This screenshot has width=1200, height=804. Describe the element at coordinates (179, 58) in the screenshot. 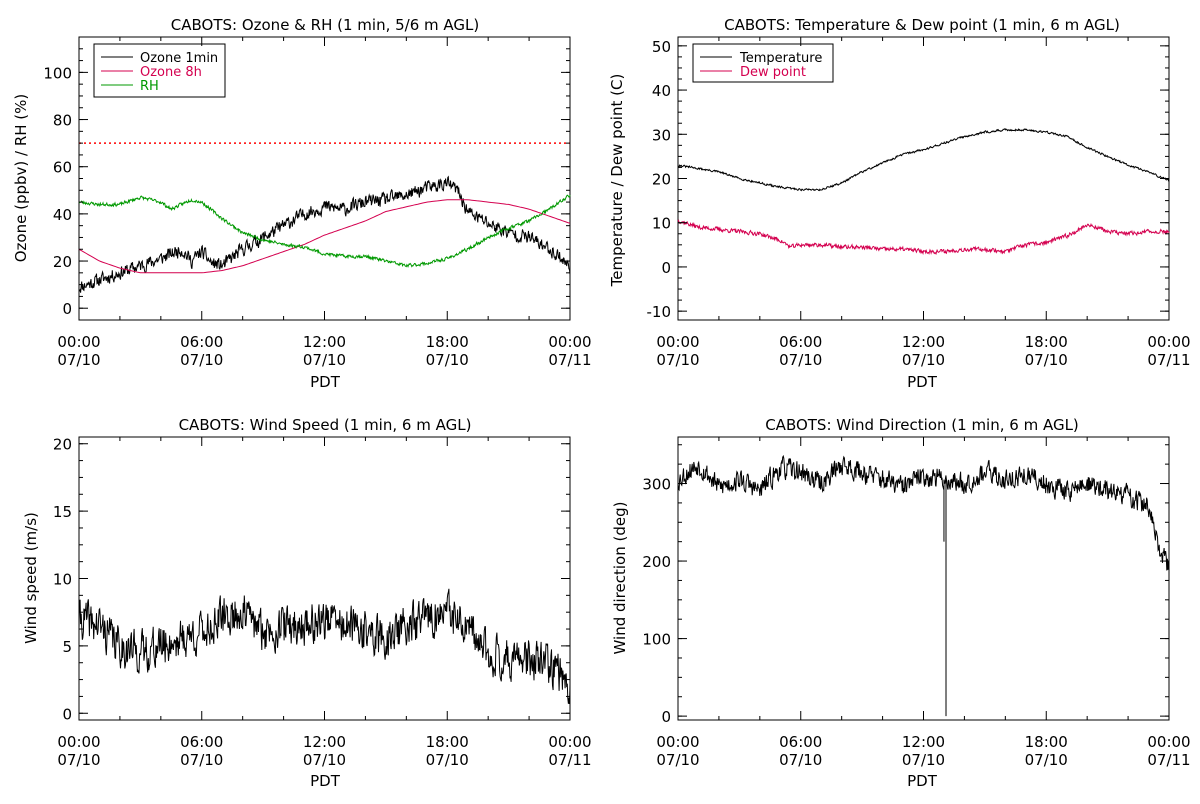

I see `legend-entry: Ozone 1min` at that location.